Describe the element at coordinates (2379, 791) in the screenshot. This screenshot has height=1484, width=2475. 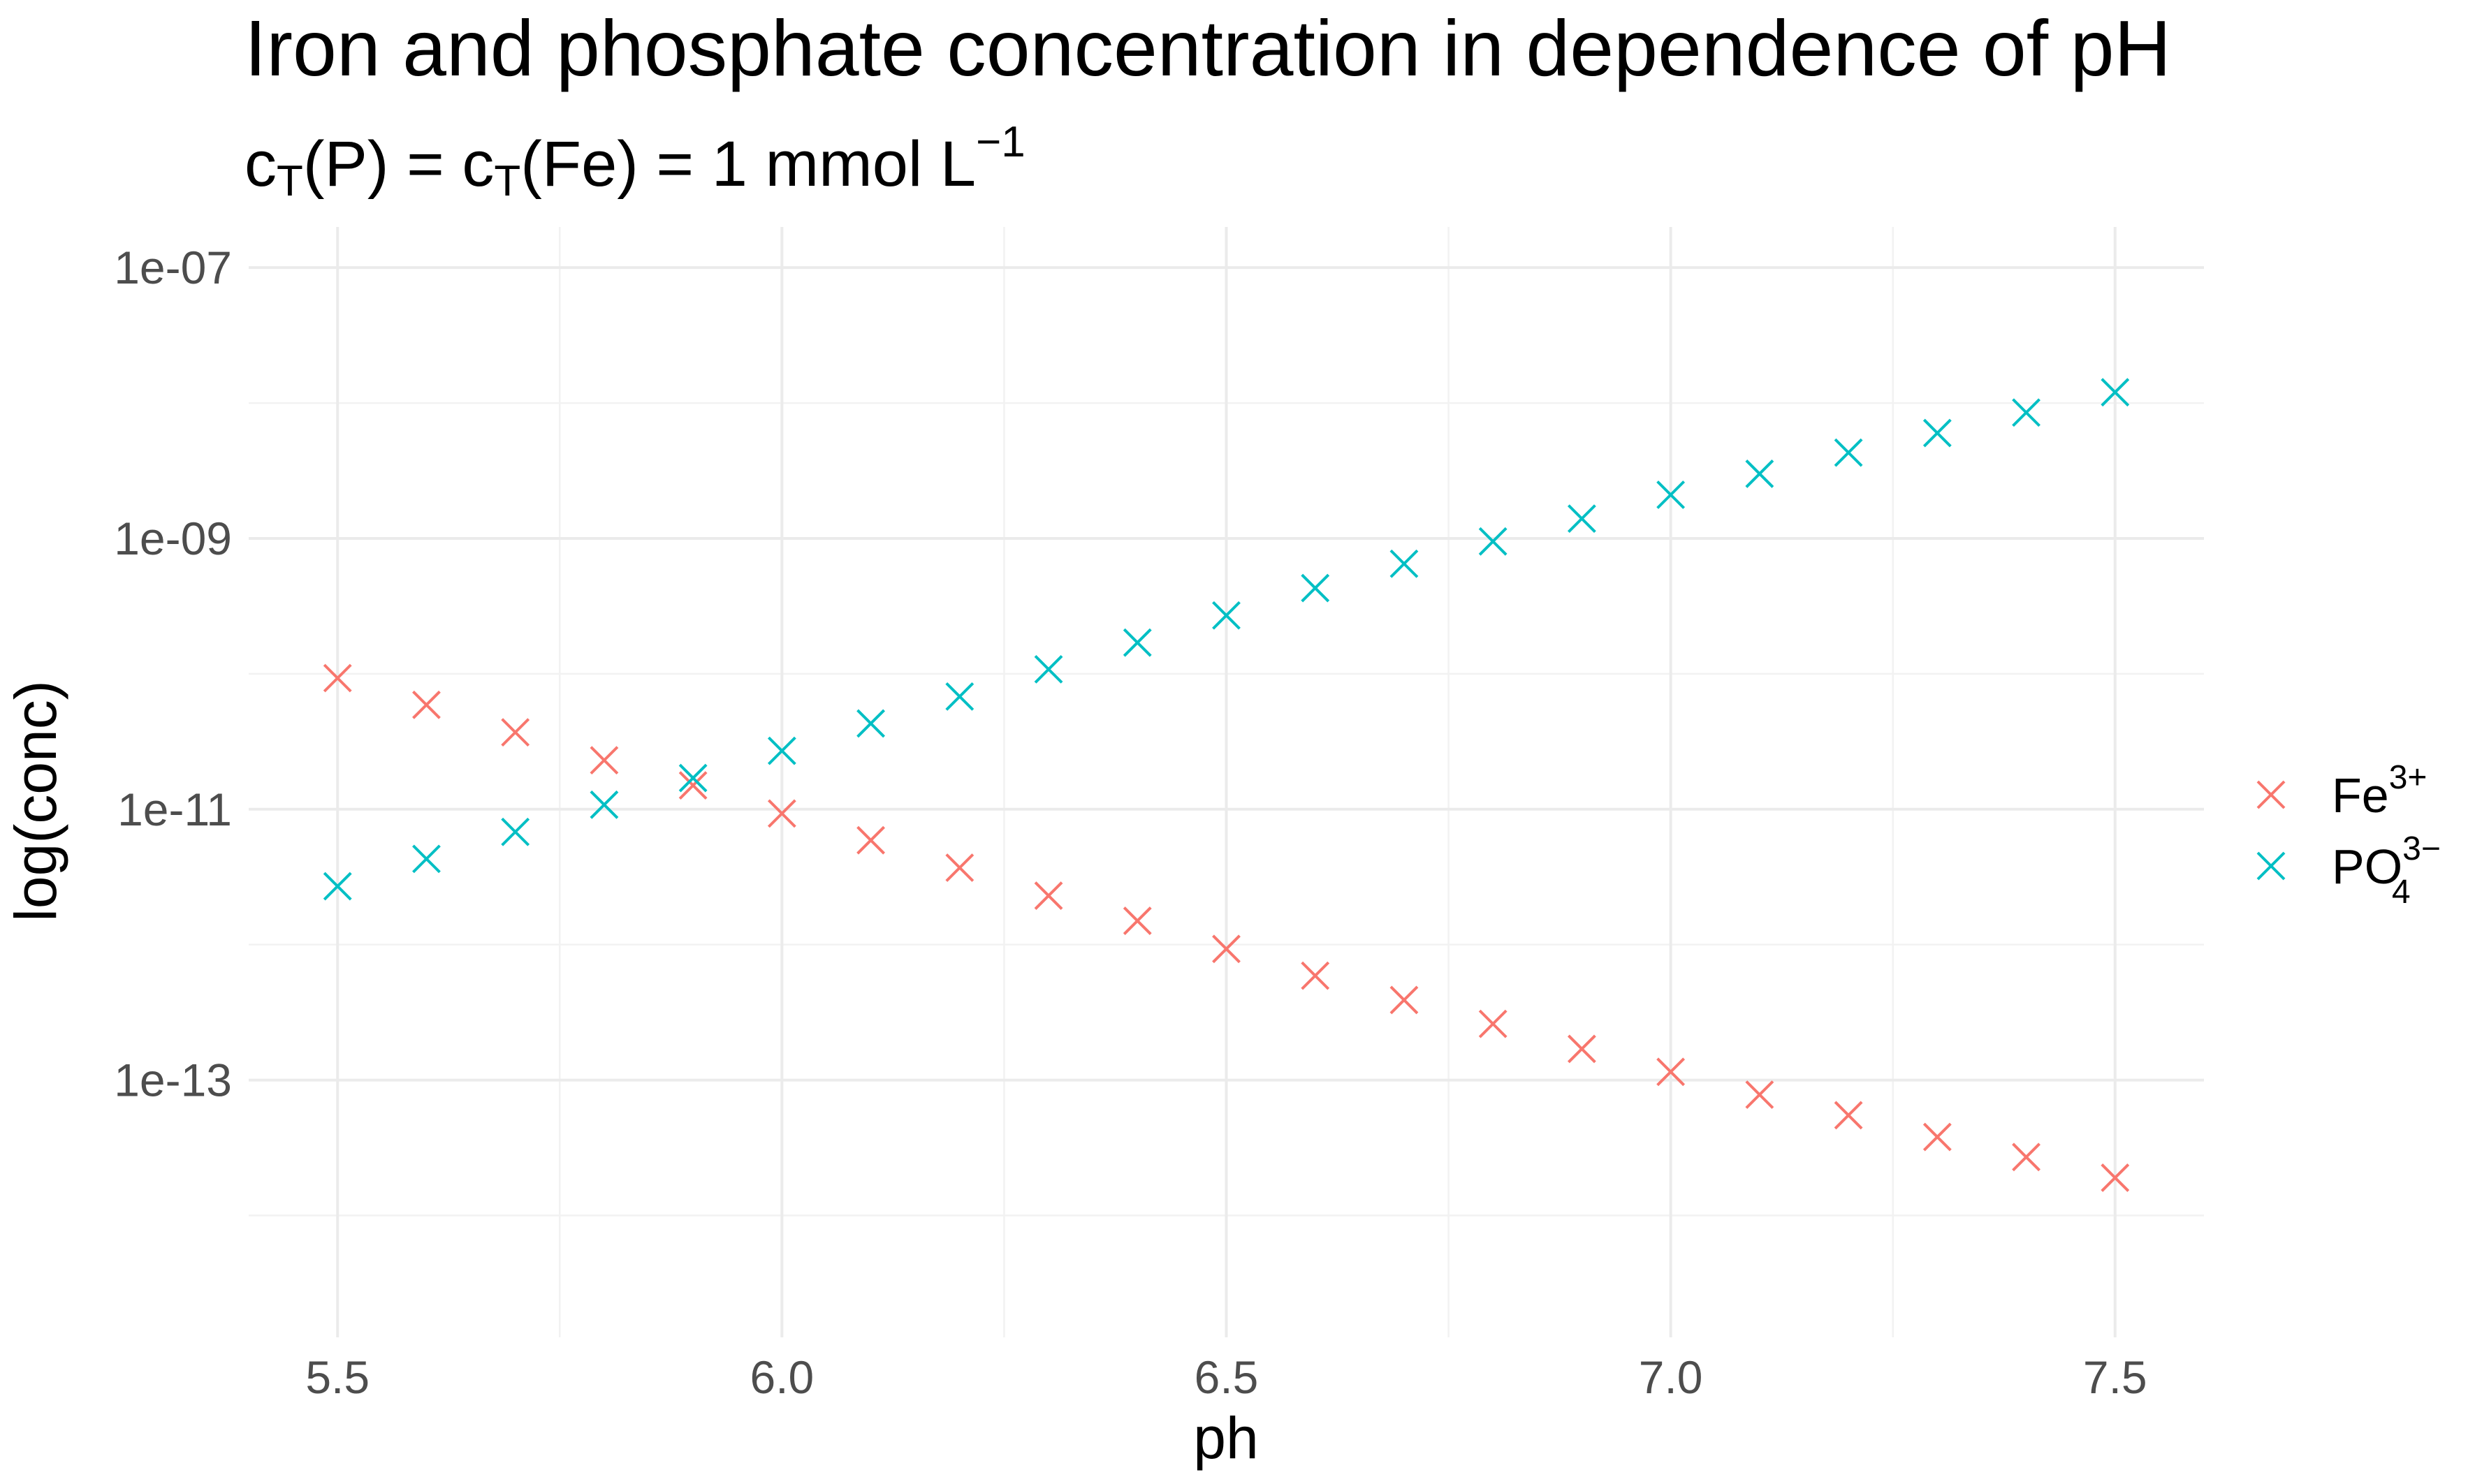
I see `legend-label-1: Fe3+` at that location.